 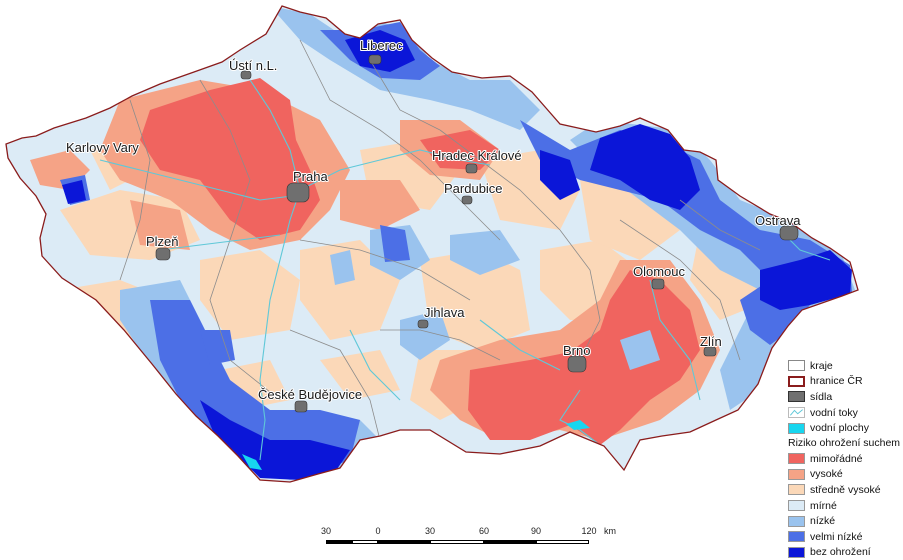 I want to click on legend-item-risk: středně vysoké, so click(x=845, y=490).